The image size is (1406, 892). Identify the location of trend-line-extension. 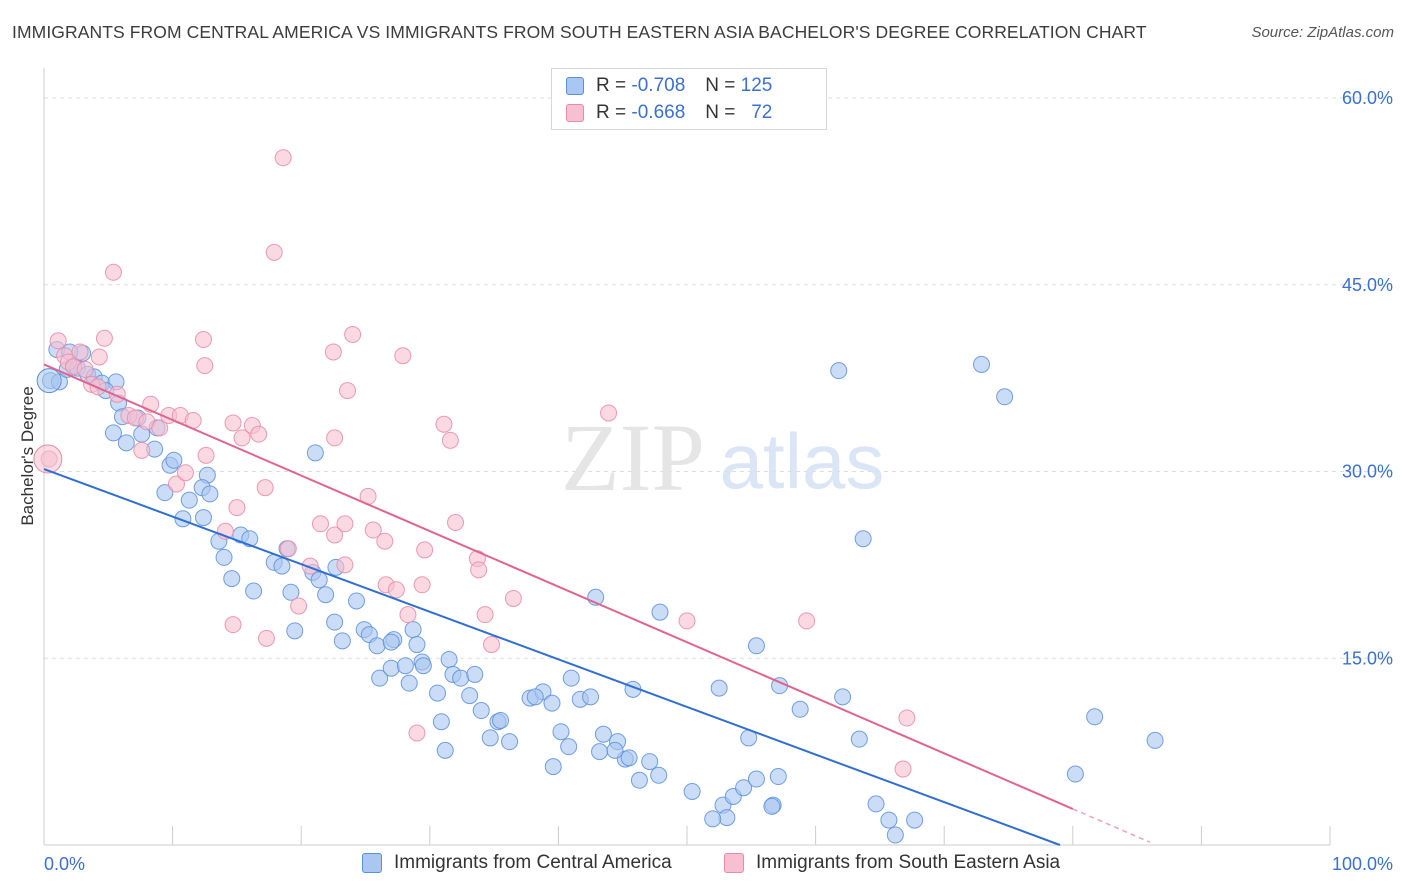
(1111, 825).